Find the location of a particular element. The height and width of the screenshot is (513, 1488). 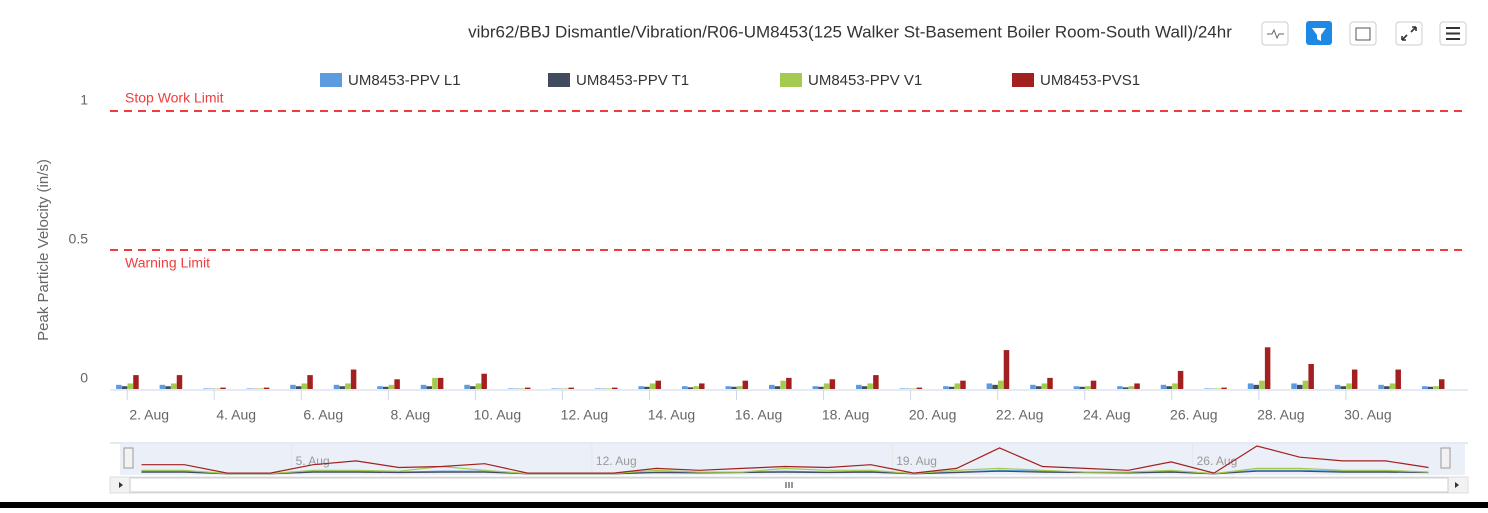

x-tick-label: 14. Aug is located at coordinates (672, 415).